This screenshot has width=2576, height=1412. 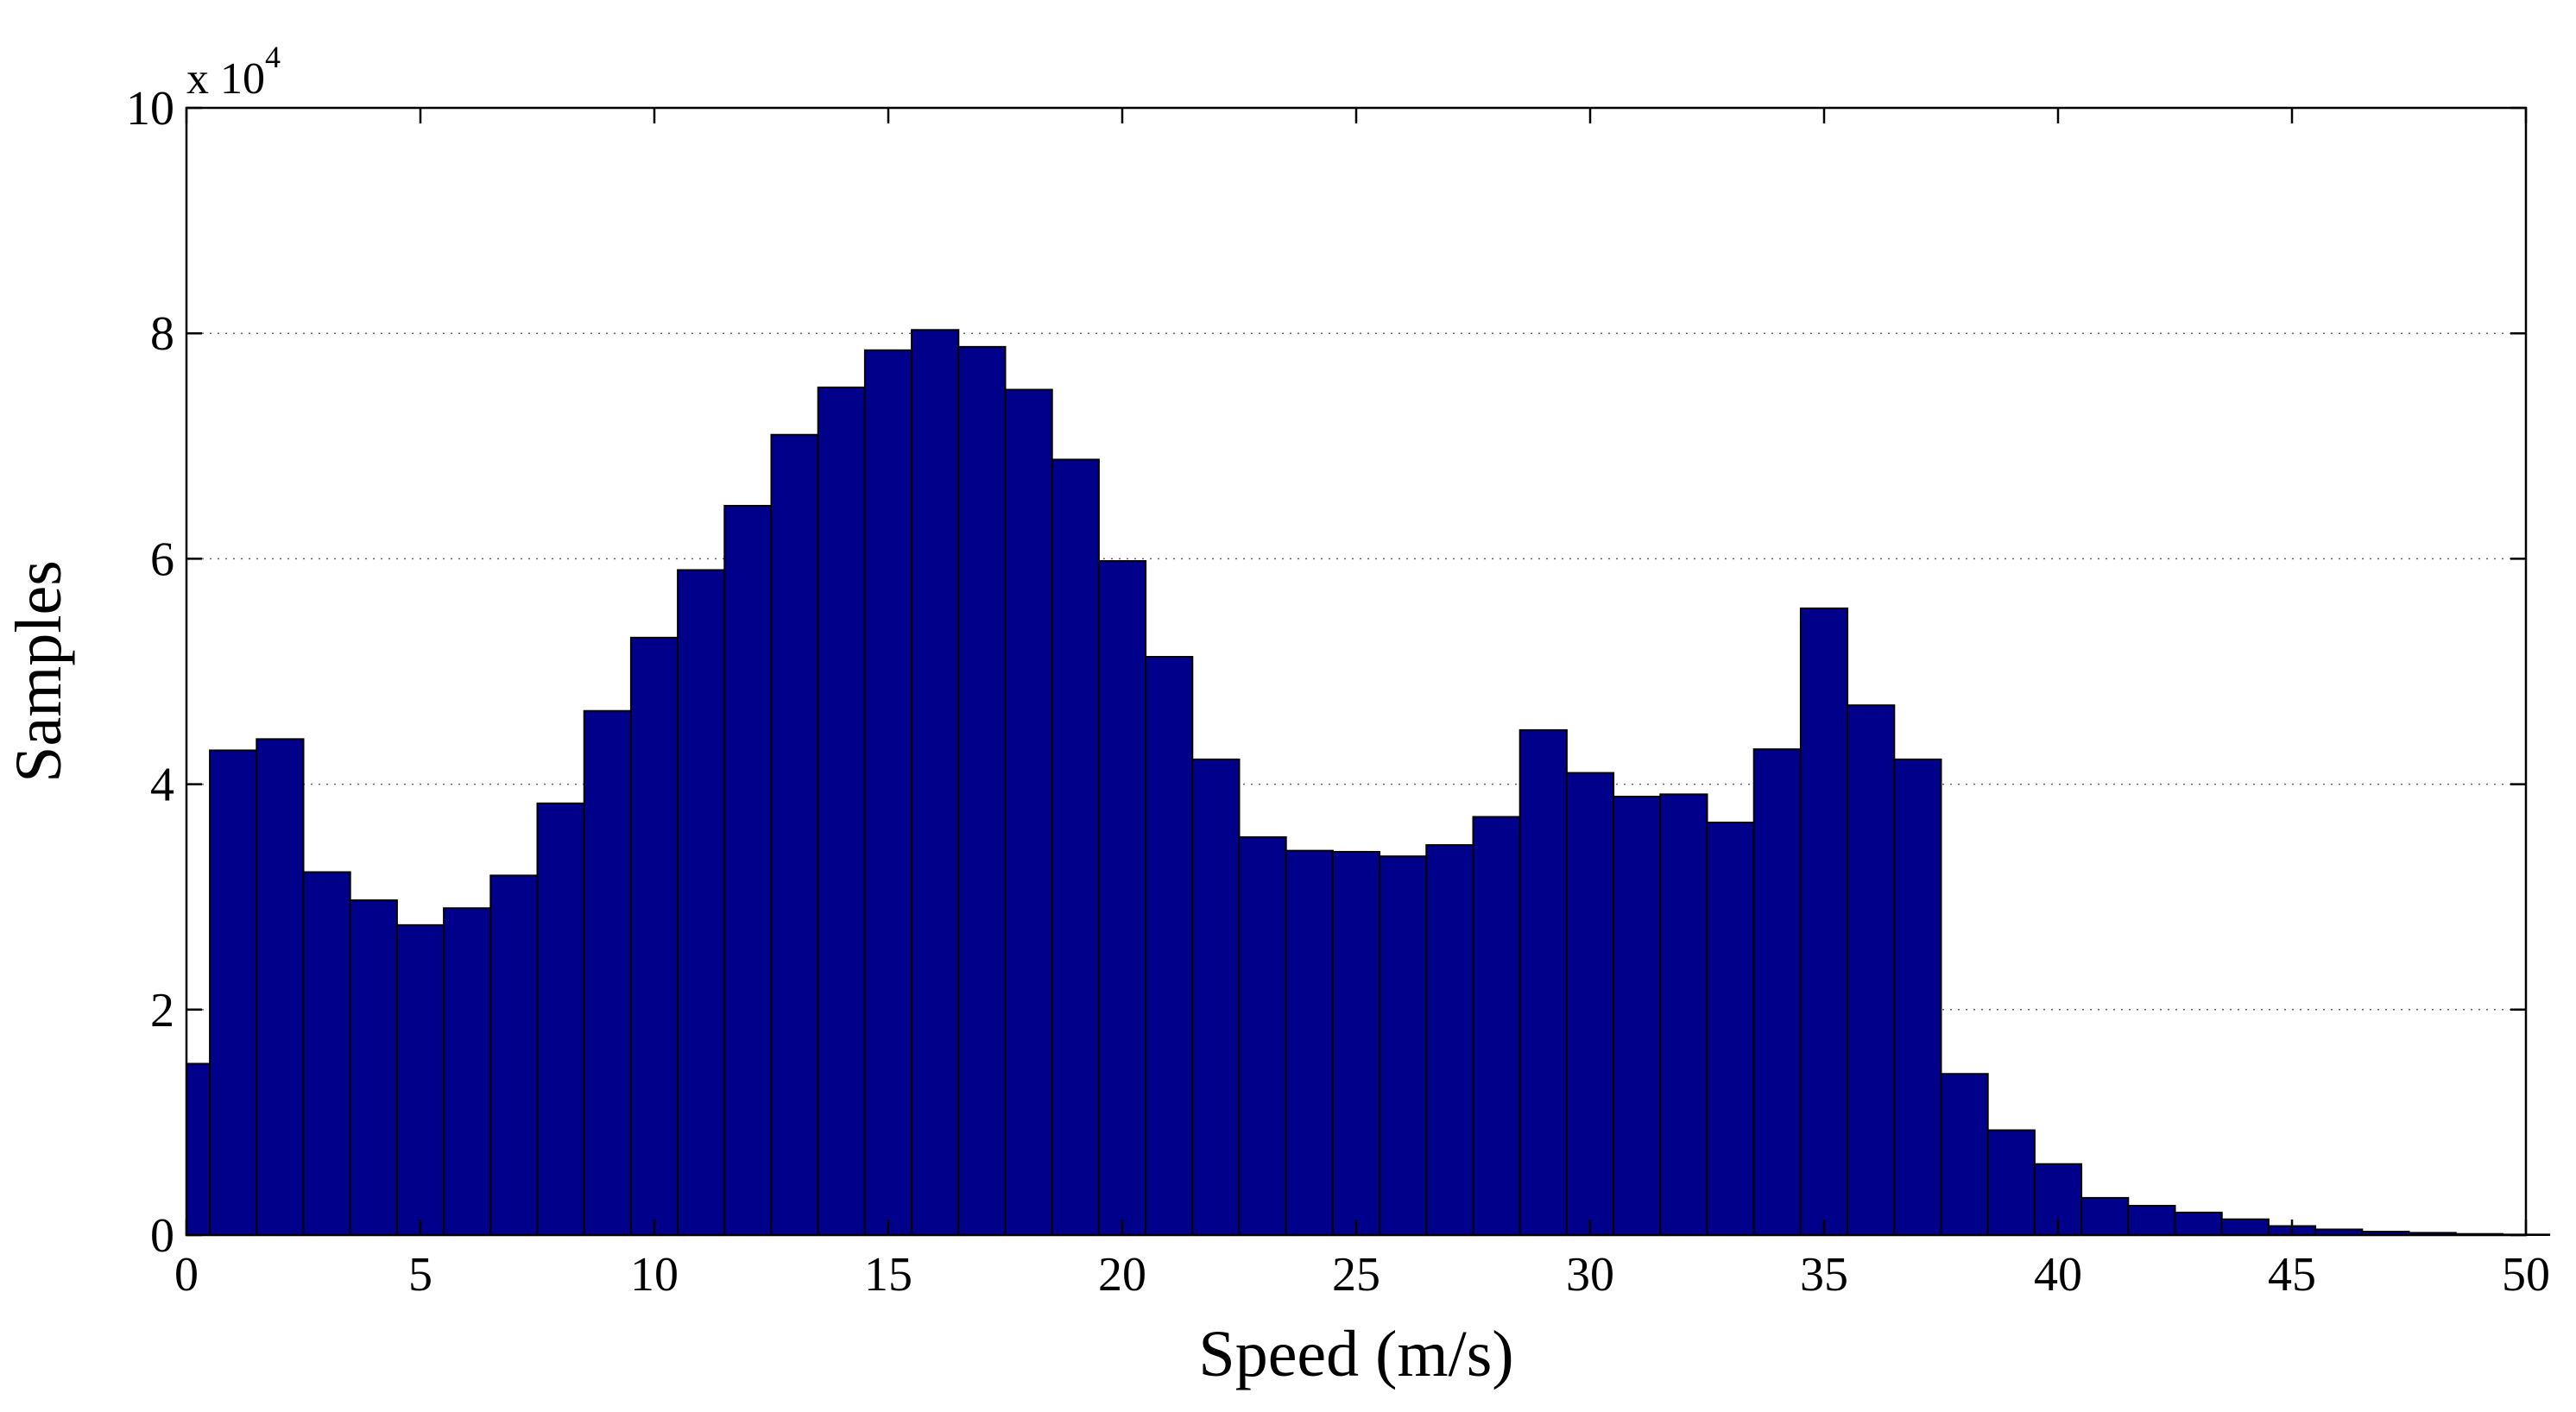 I want to click on x-tick-label-30: 30, so click(x=1590, y=1275).